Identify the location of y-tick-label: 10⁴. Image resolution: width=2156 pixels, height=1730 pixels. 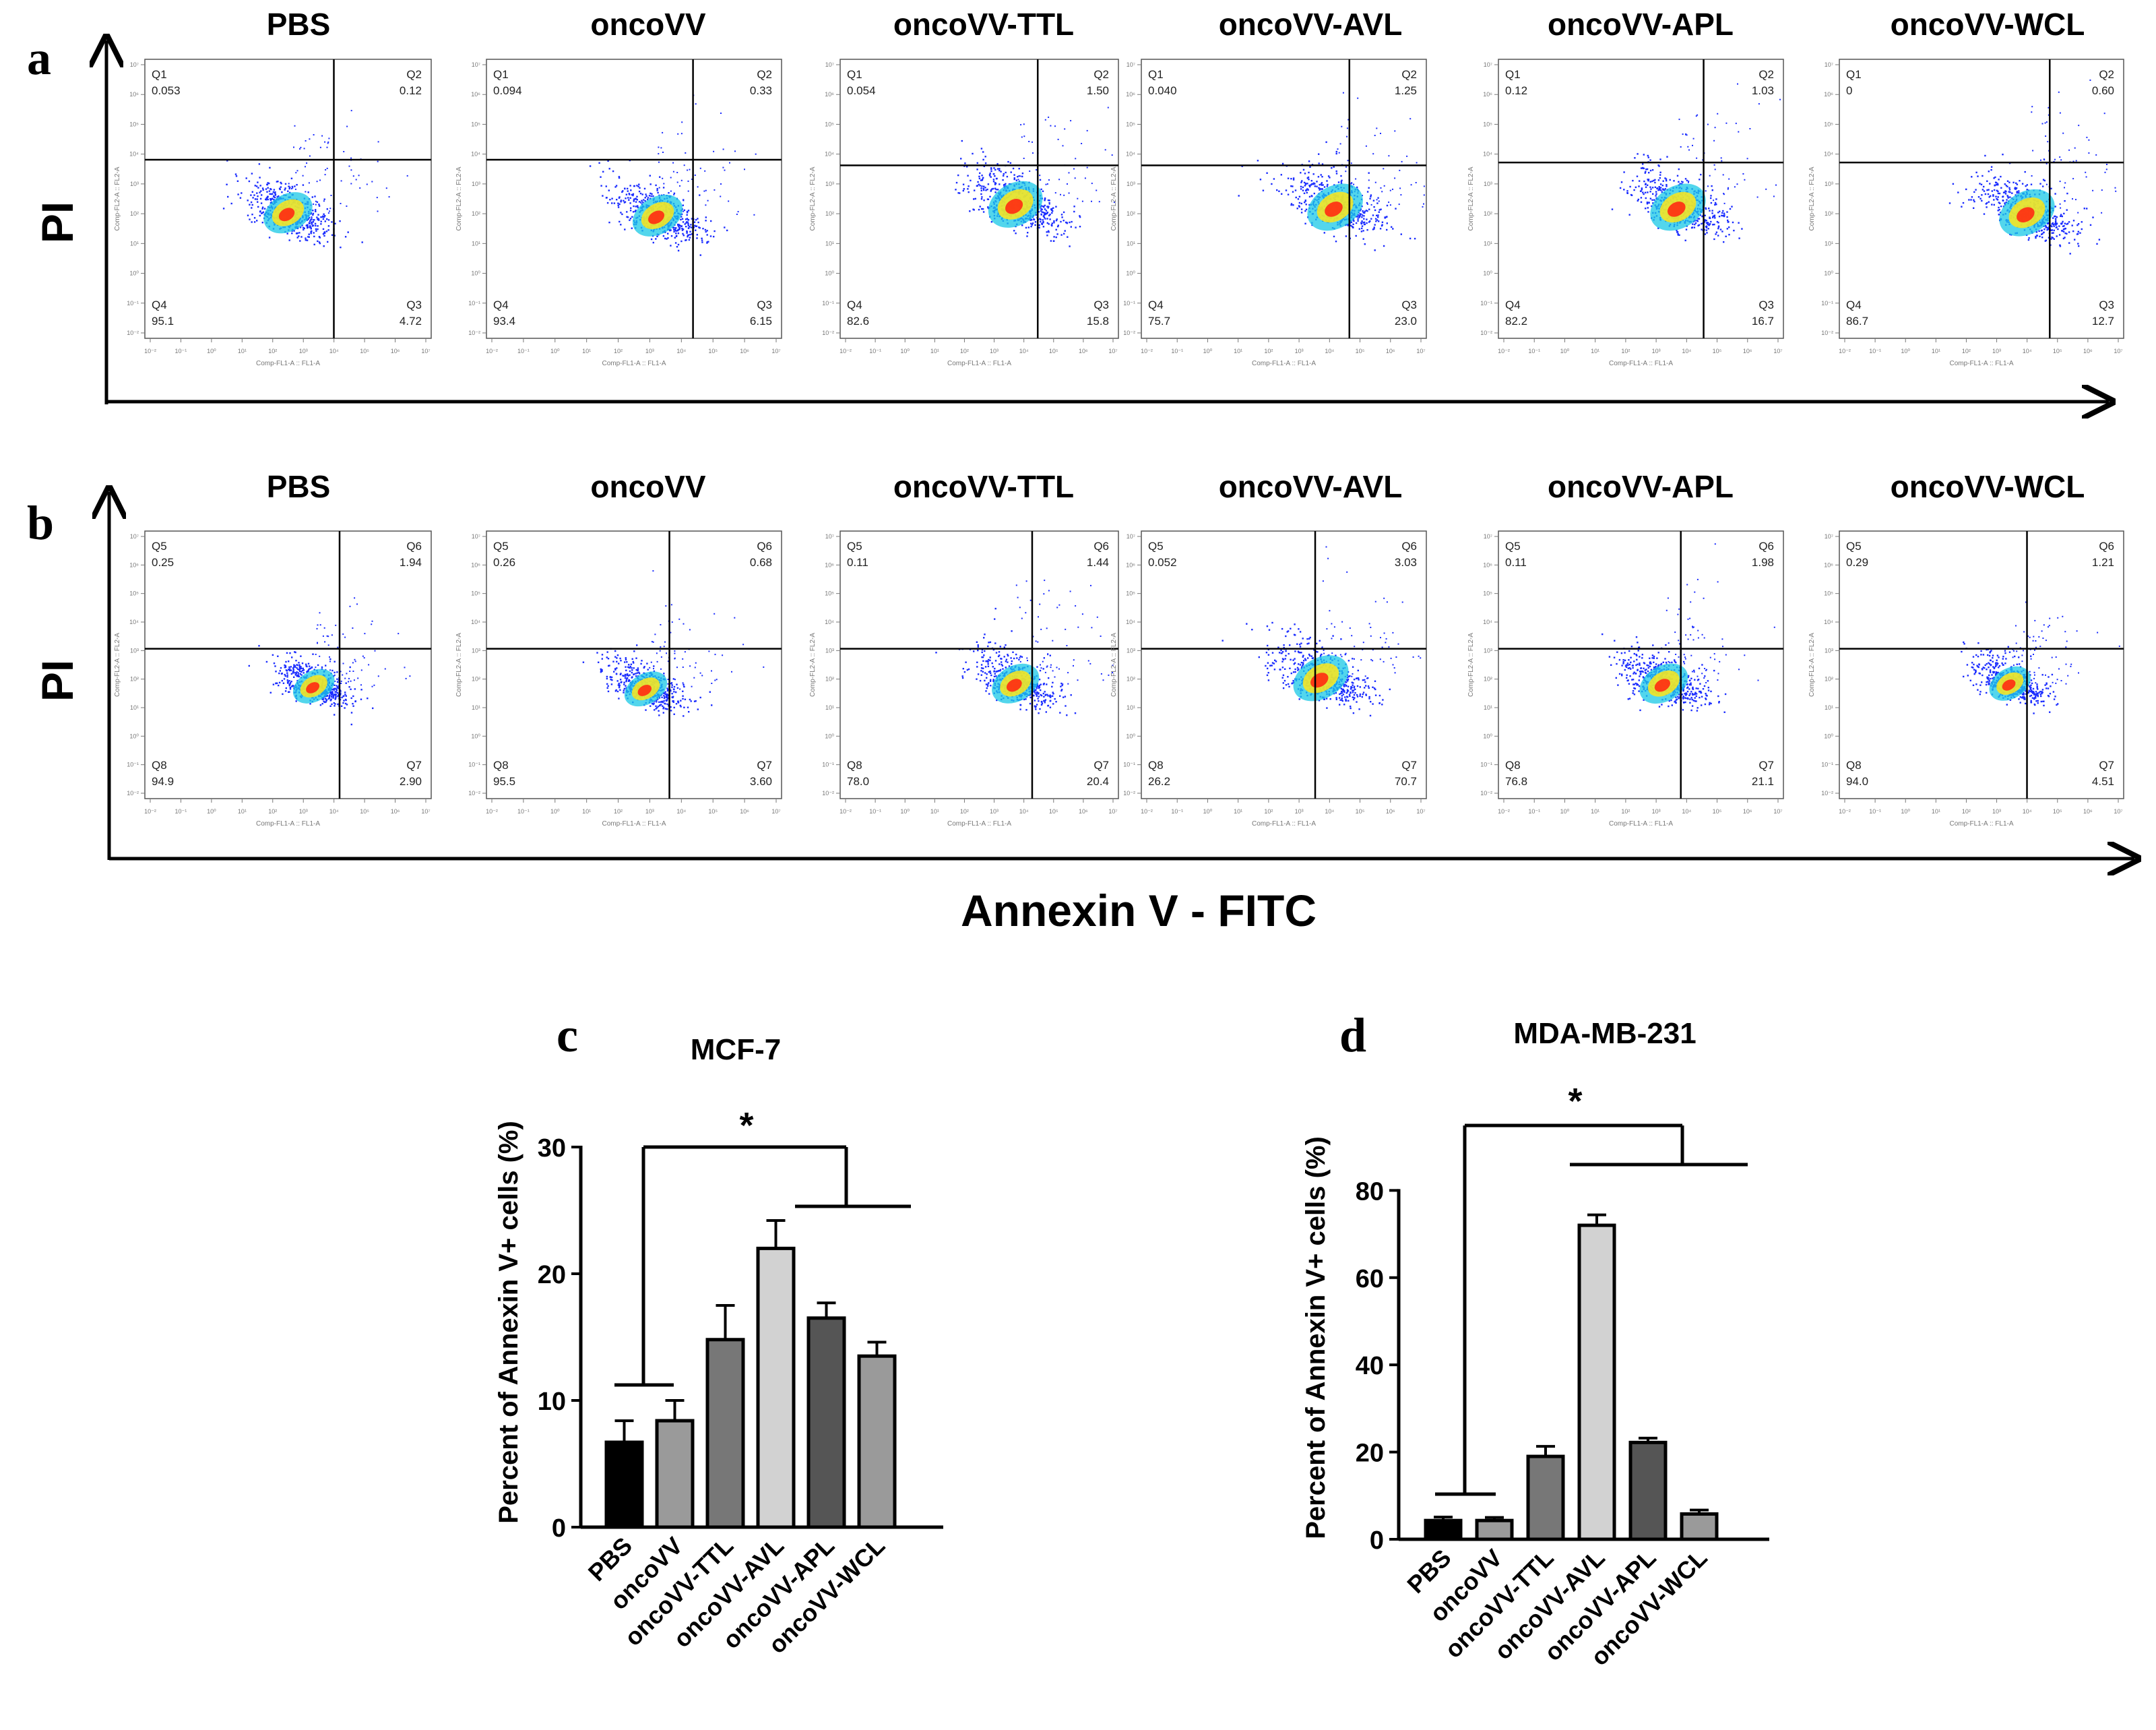
(1130, 154).